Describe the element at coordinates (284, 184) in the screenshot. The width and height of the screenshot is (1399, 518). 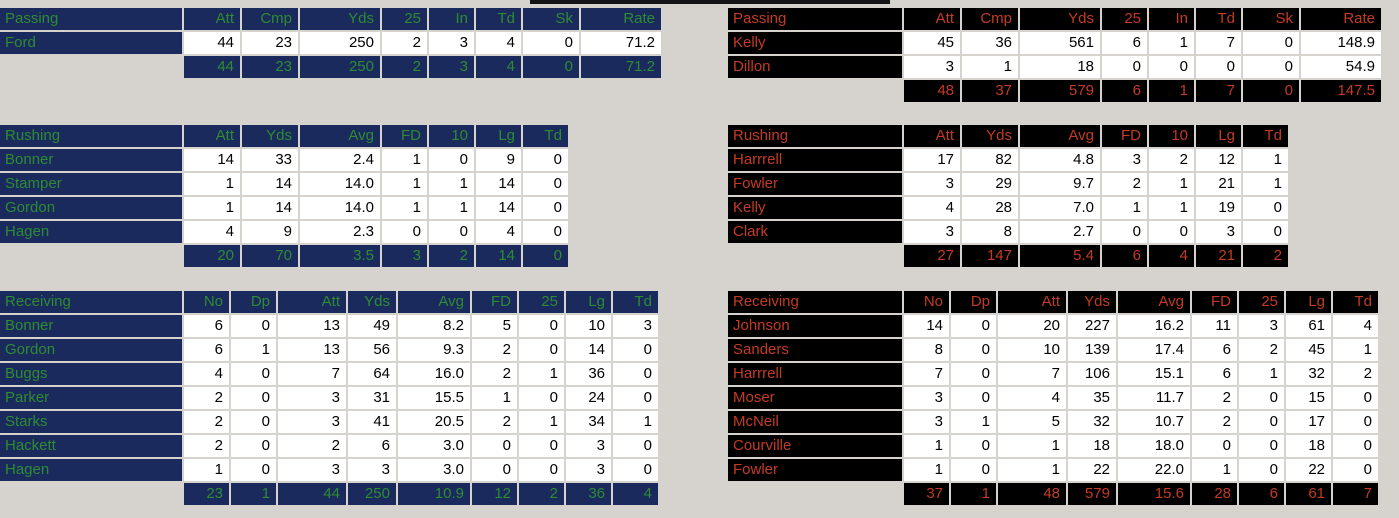
I see `table-row: Stamper 1 14 14.0 1 1 14 0` at that location.